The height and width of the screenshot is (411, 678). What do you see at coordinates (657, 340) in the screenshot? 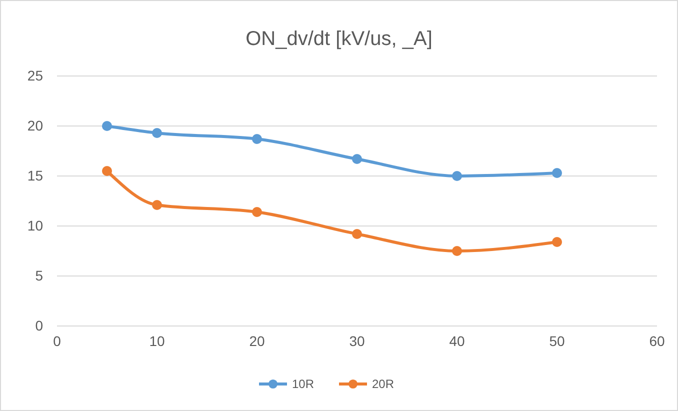
I see `x-tick-label: 60` at bounding box center [657, 340].